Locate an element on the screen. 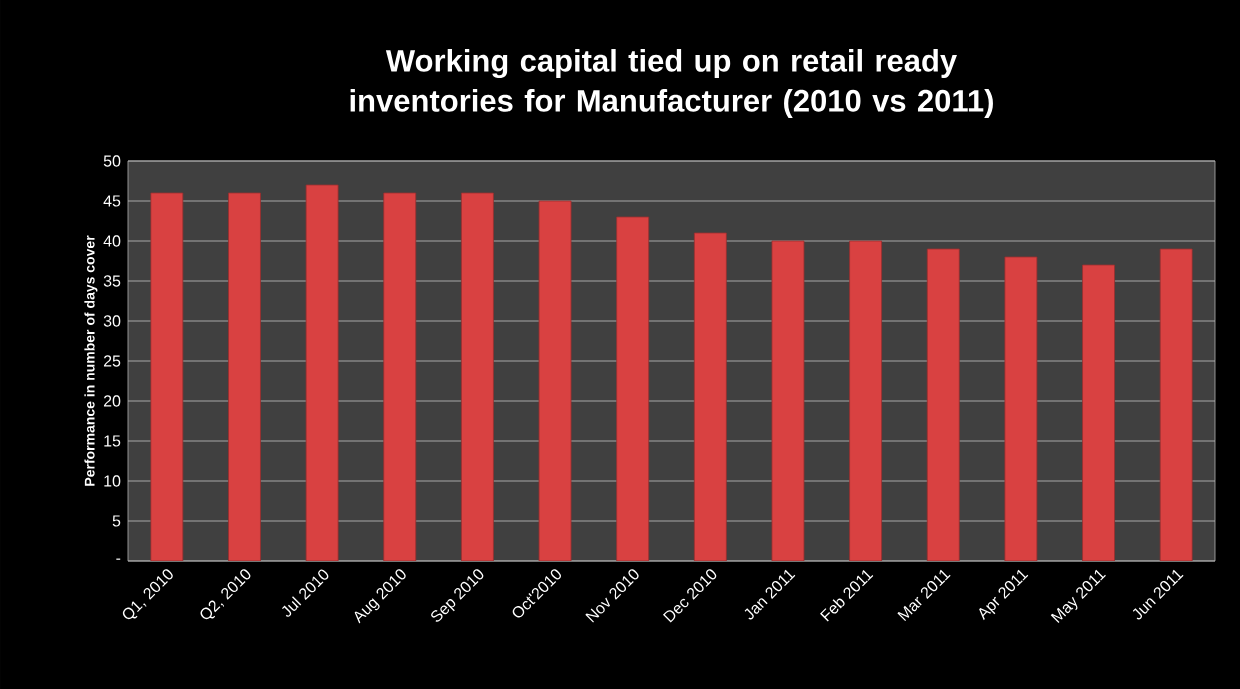 The width and height of the screenshot is (1240, 689). y-tick-label: 40 is located at coordinates (112, 241).